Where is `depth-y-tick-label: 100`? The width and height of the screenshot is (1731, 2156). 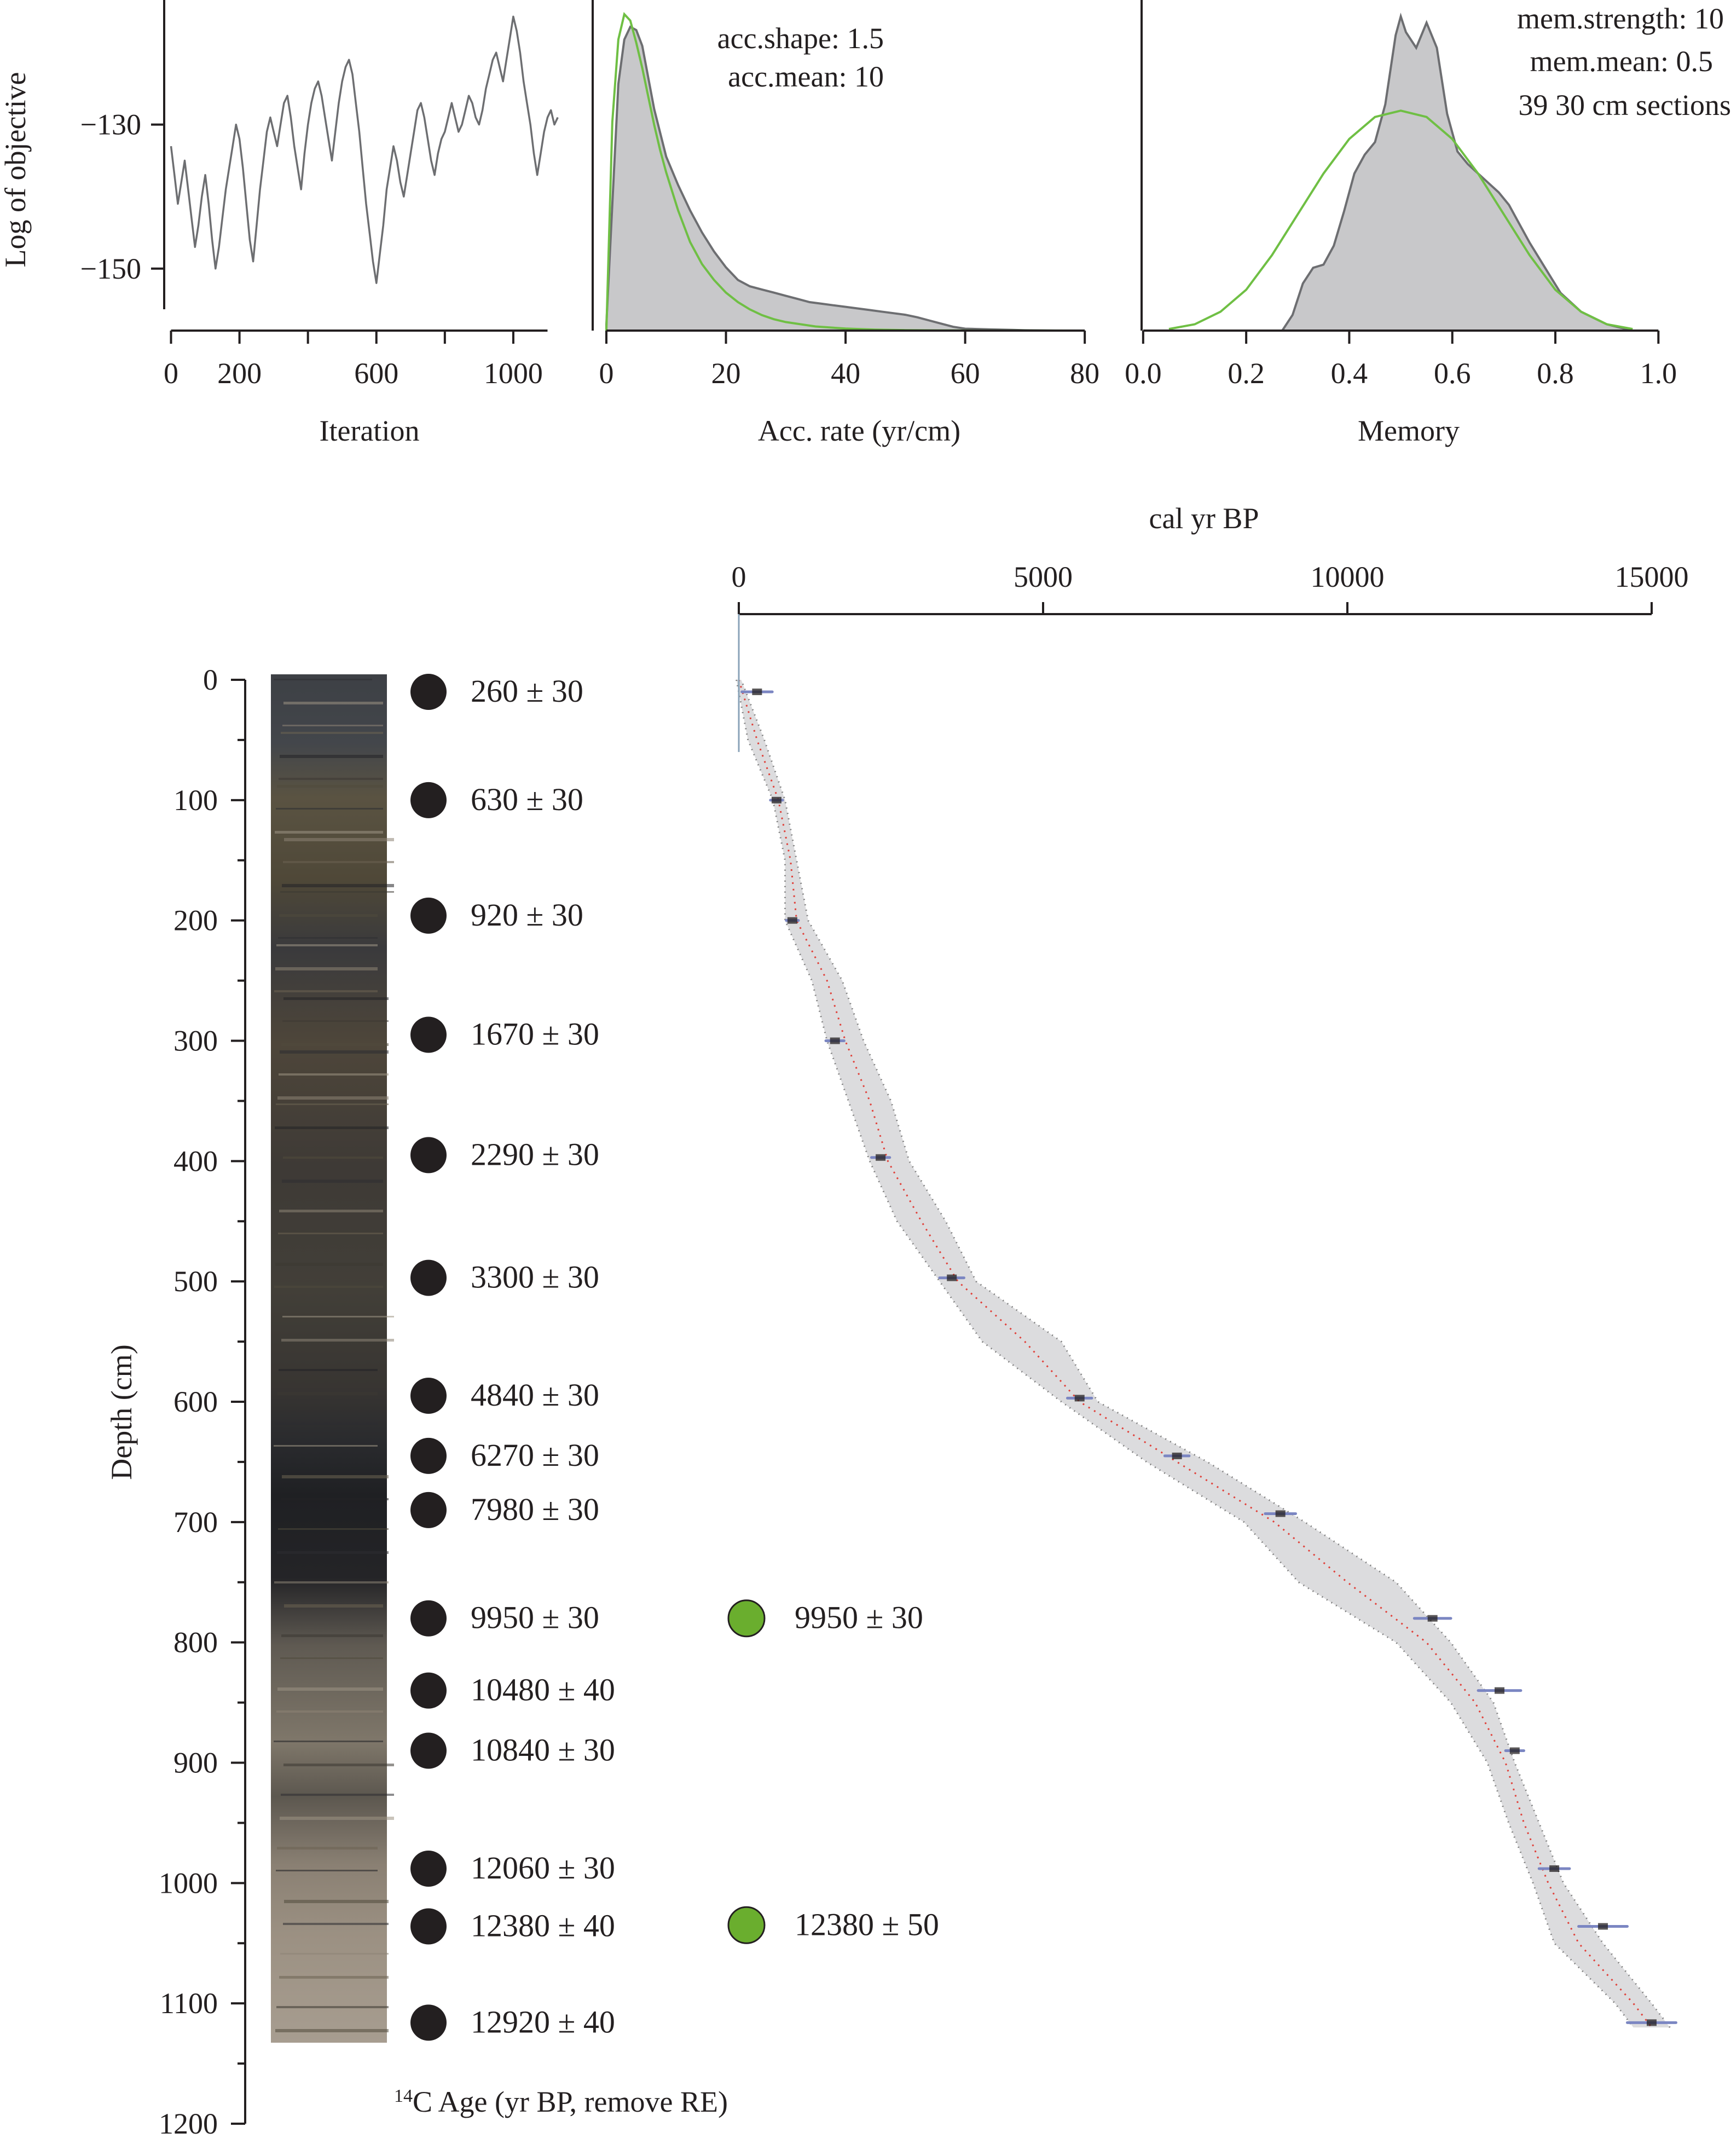
depth-y-tick-label: 100 is located at coordinates (195, 800).